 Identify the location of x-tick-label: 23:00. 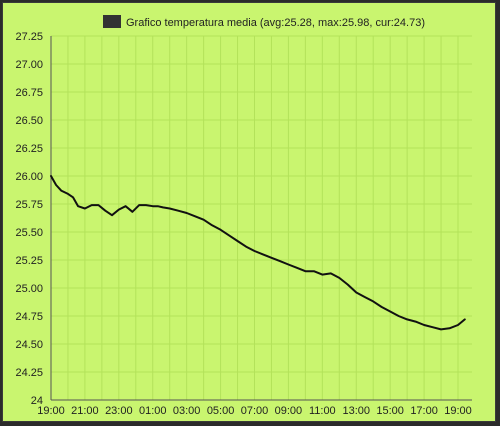
(119, 411).